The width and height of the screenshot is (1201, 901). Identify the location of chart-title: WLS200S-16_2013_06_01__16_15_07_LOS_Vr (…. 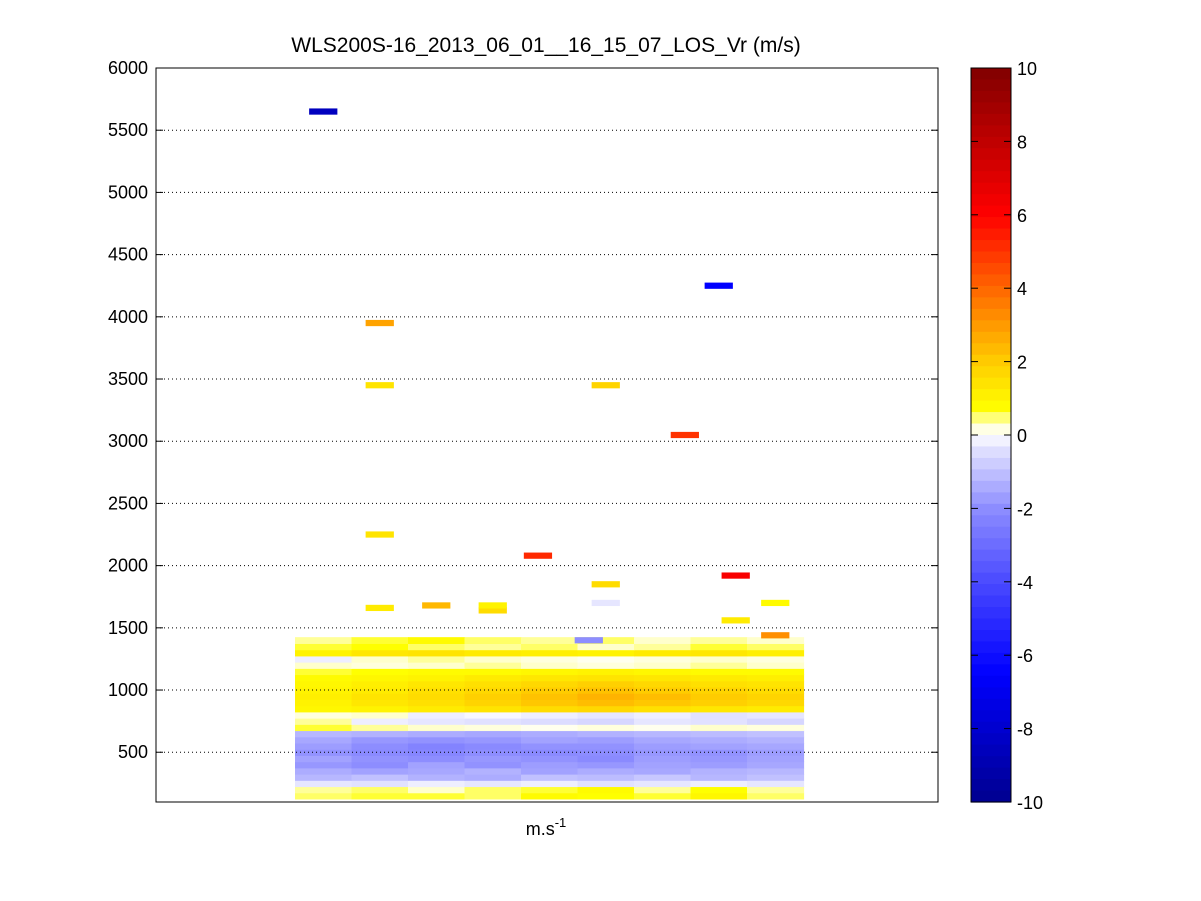
(545, 45).